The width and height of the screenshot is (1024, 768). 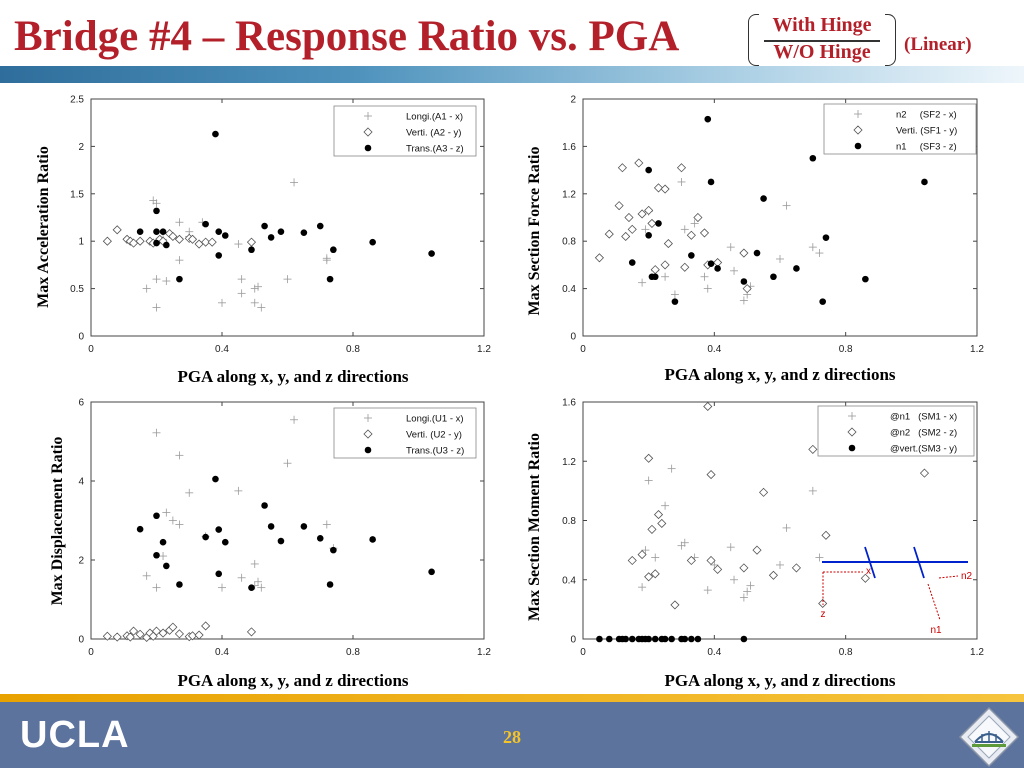 What do you see at coordinates (753, 40) in the screenshot?
I see `left-bracket` at bounding box center [753, 40].